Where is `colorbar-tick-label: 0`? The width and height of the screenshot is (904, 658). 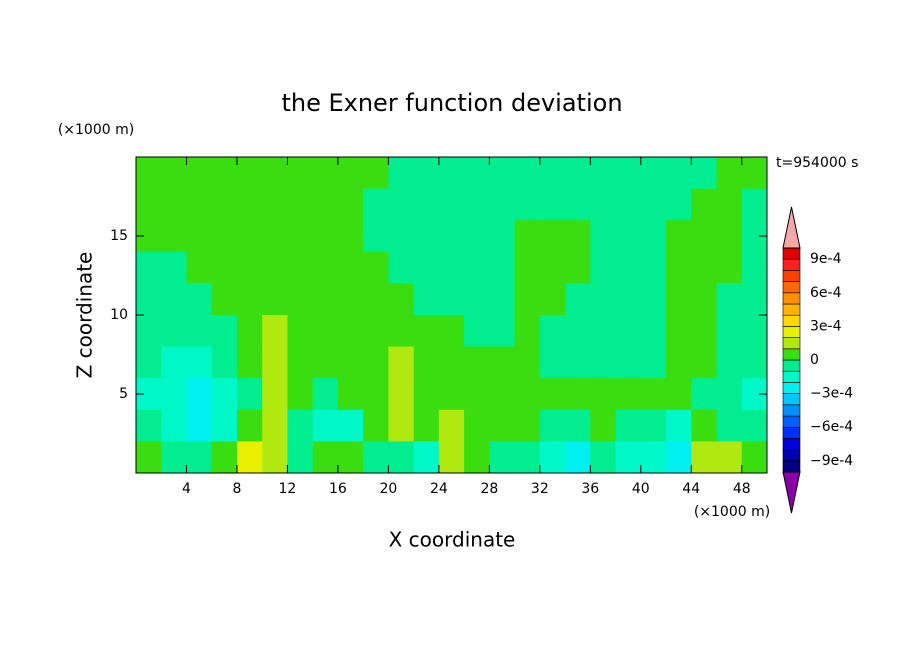 colorbar-tick-label: 0 is located at coordinates (814, 360).